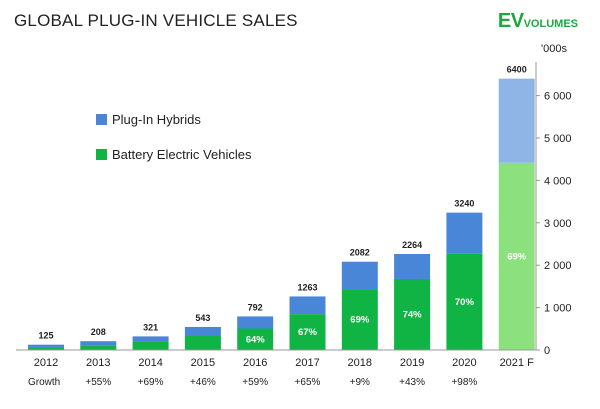  What do you see at coordinates (46, 363) in the screenshot?
I see `x-tick-label-2012: 2012` at bounding box center [46, 363].